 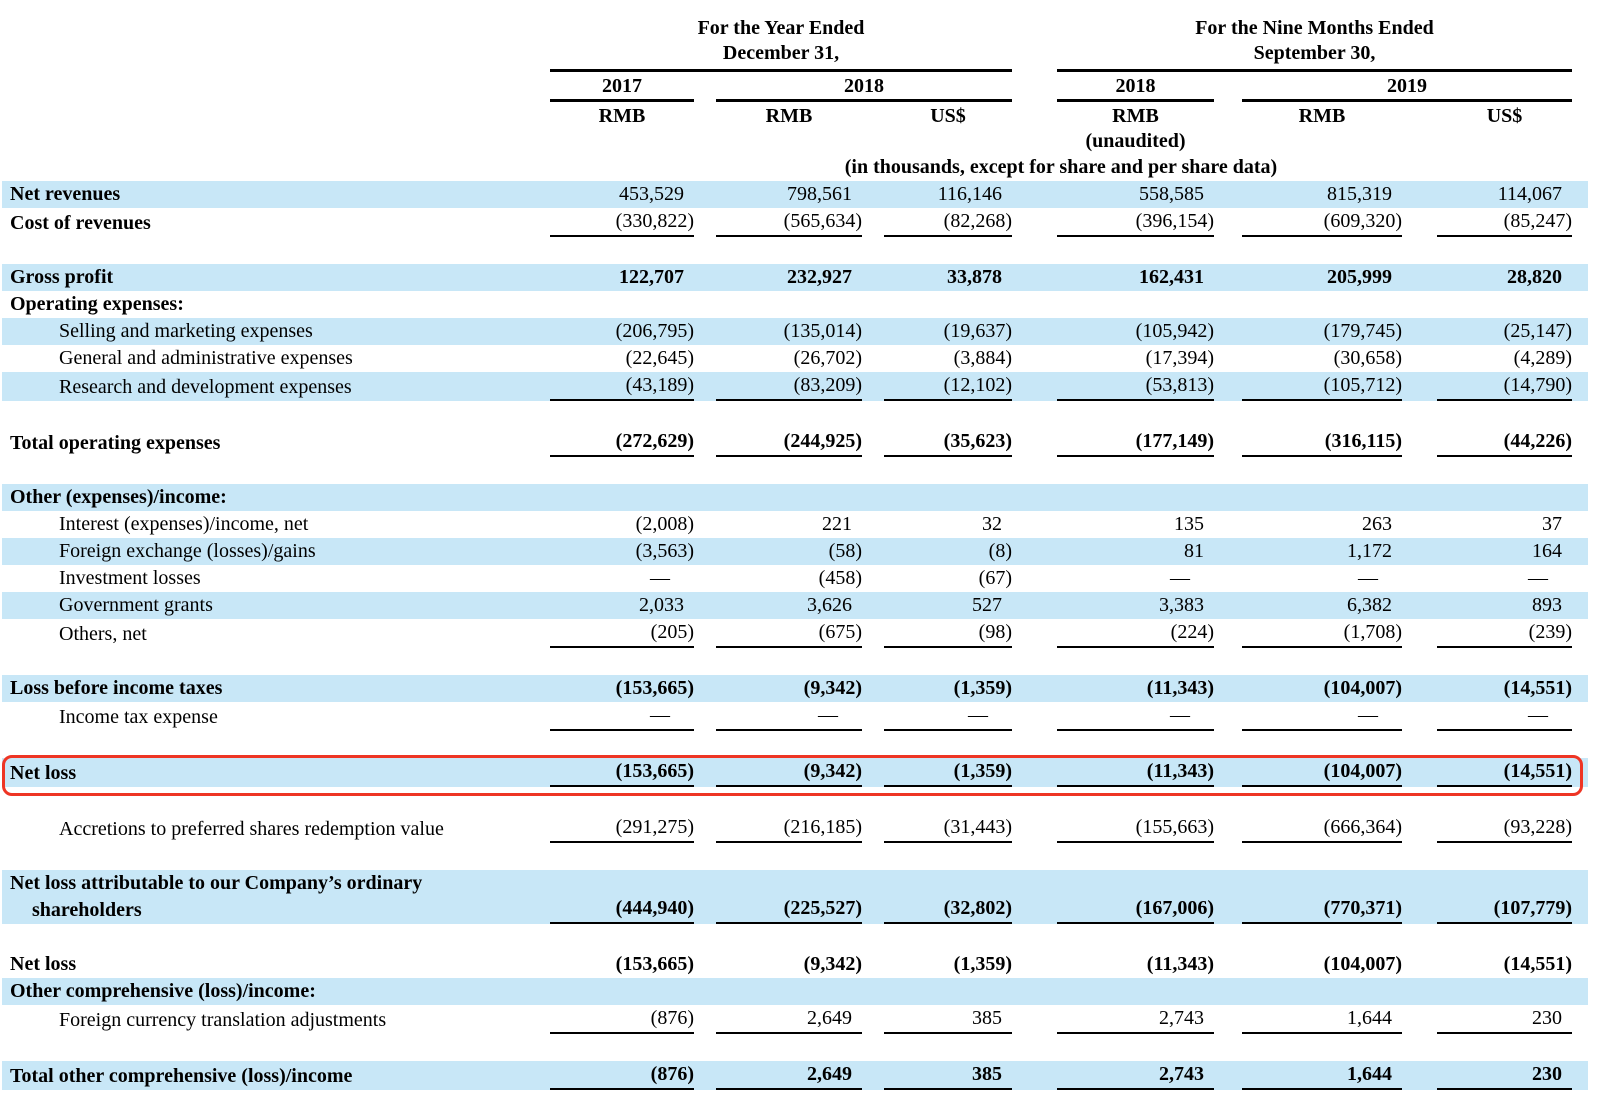 I want to click on cell-value: 33,878, so click(x=974, y=277).